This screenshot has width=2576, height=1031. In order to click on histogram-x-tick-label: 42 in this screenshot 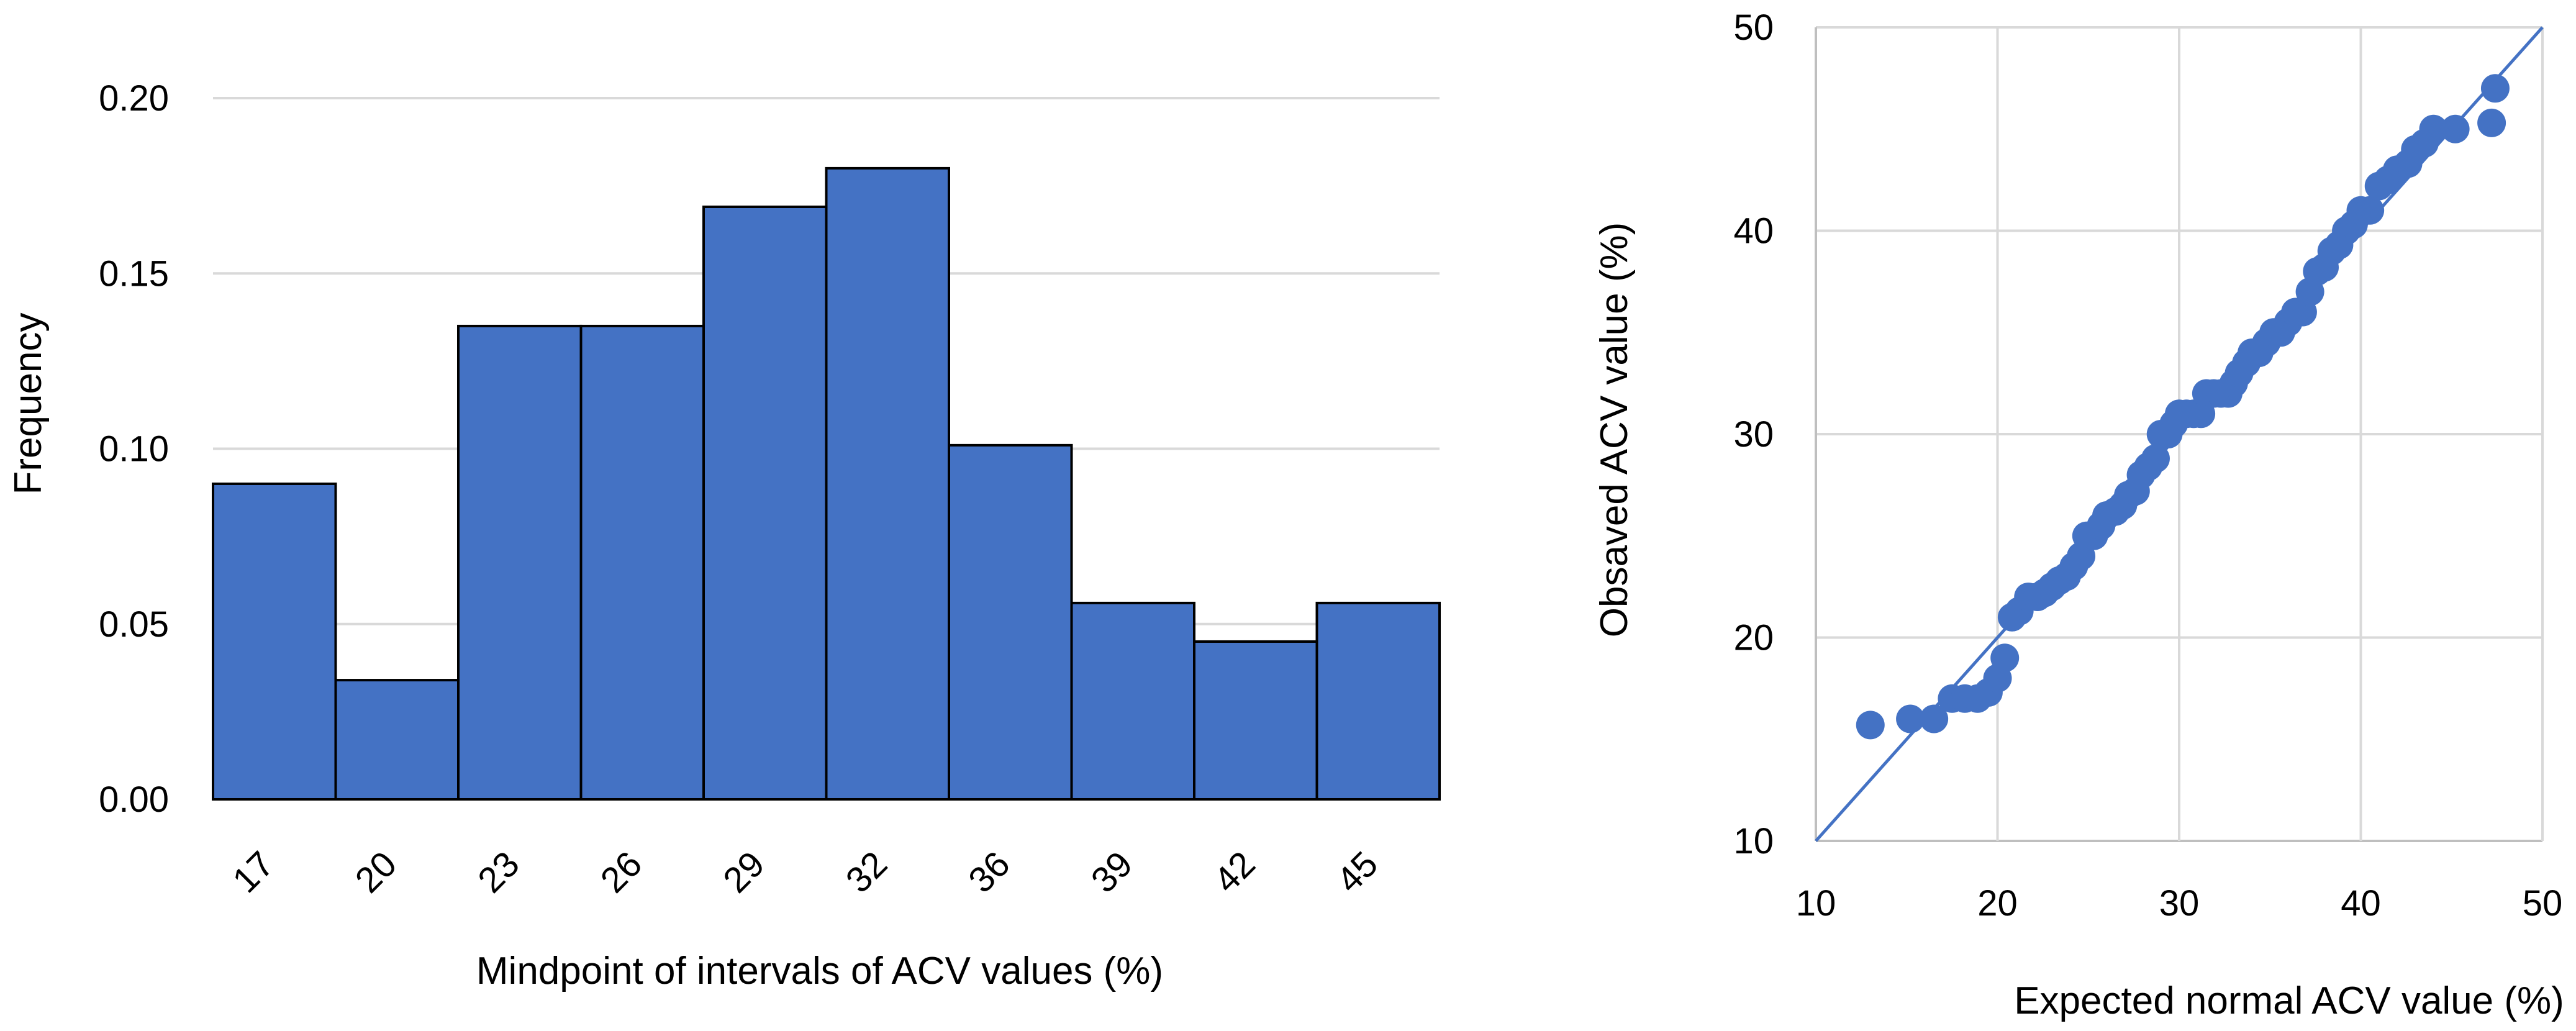, I will do `click(1234, 872)`.